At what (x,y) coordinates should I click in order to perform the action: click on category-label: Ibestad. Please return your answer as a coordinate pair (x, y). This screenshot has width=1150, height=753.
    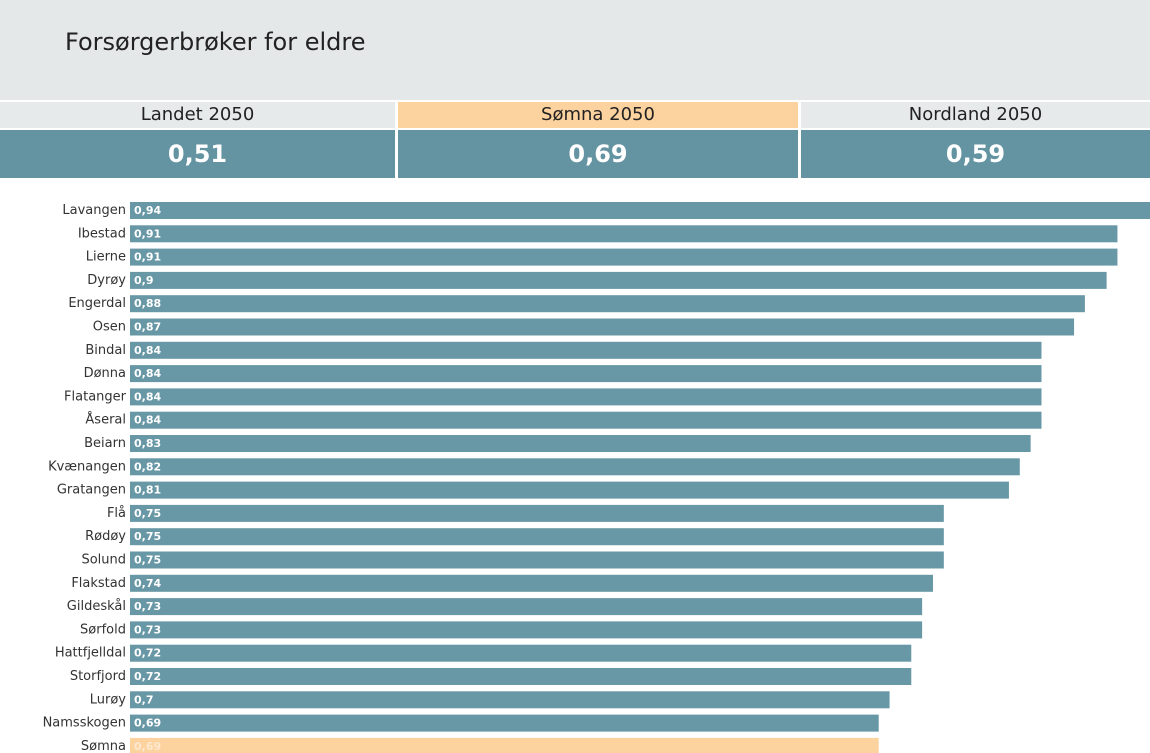
    Looking at the image, I should click on (102, 233).